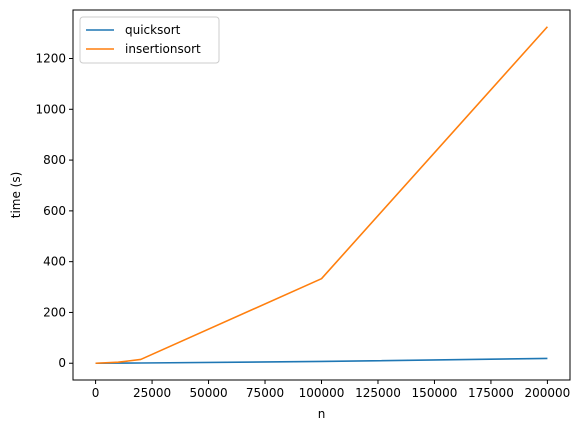 This screenshot has height=432, width=584. I want to click on y-tick-label: 1200, so click(50, 59).